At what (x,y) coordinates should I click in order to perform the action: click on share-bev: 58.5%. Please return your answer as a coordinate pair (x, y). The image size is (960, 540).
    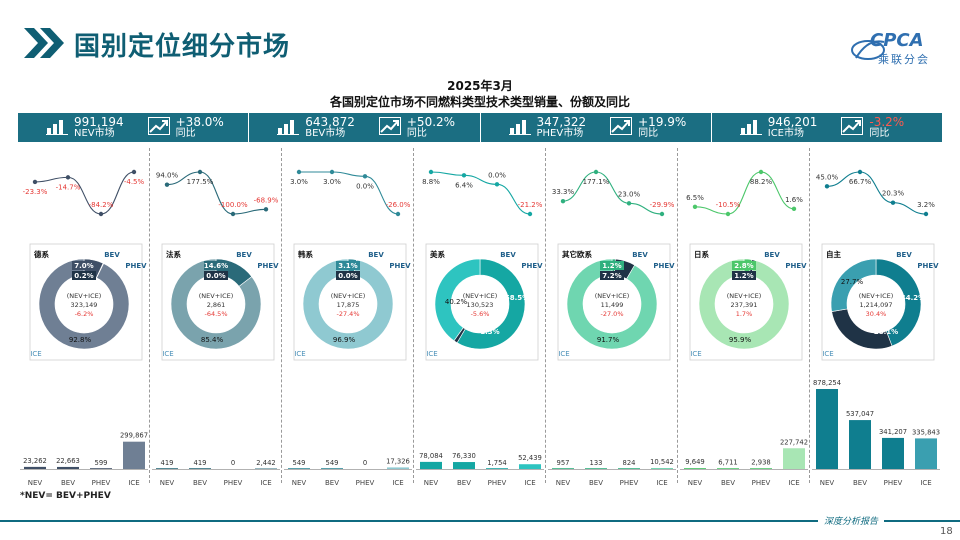
    Looking at the image, I should click on (517, 298).